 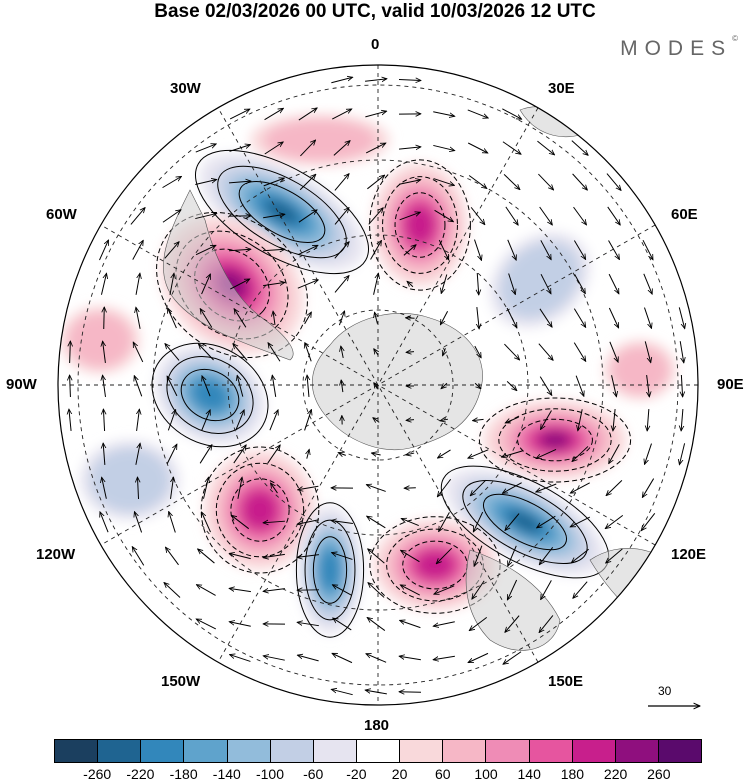 What do you see at coordinates (313, 774) in the screenshot?
I see `colorbar-tick-label: -60` at bounding box center [313, 774].